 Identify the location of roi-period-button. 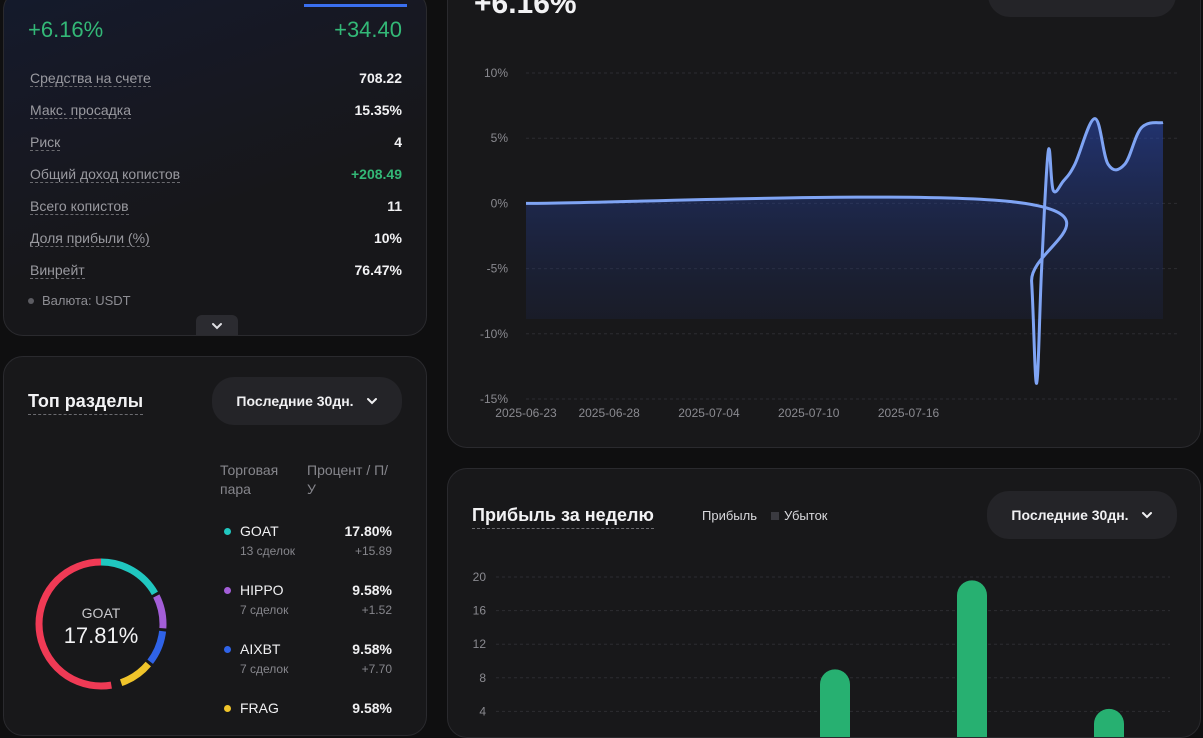
(1082, 8).